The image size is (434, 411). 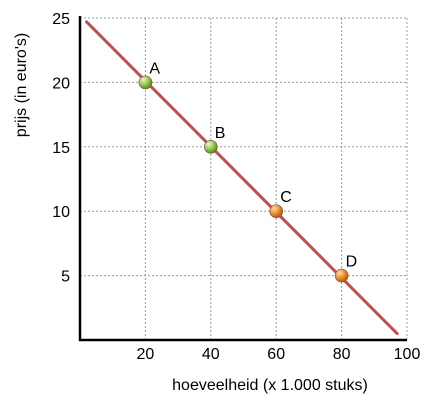 What do you see at coordinates (352, 262) in the screenshot?
I see `point-label-d: D` at bounding box center [352, 262].